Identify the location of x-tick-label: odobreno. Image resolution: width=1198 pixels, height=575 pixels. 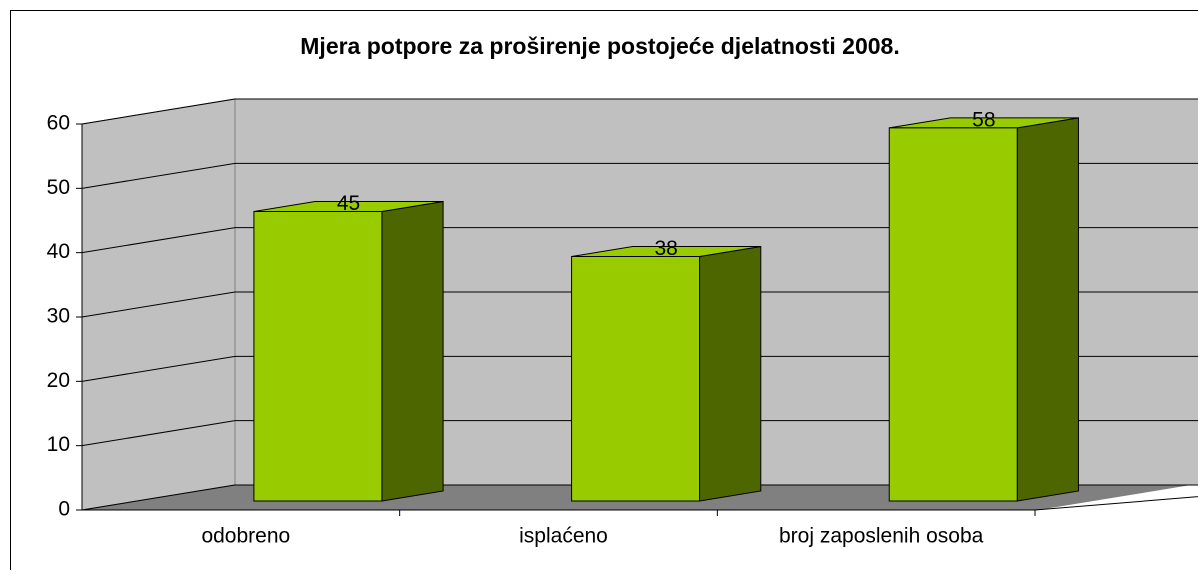
(245, 536).